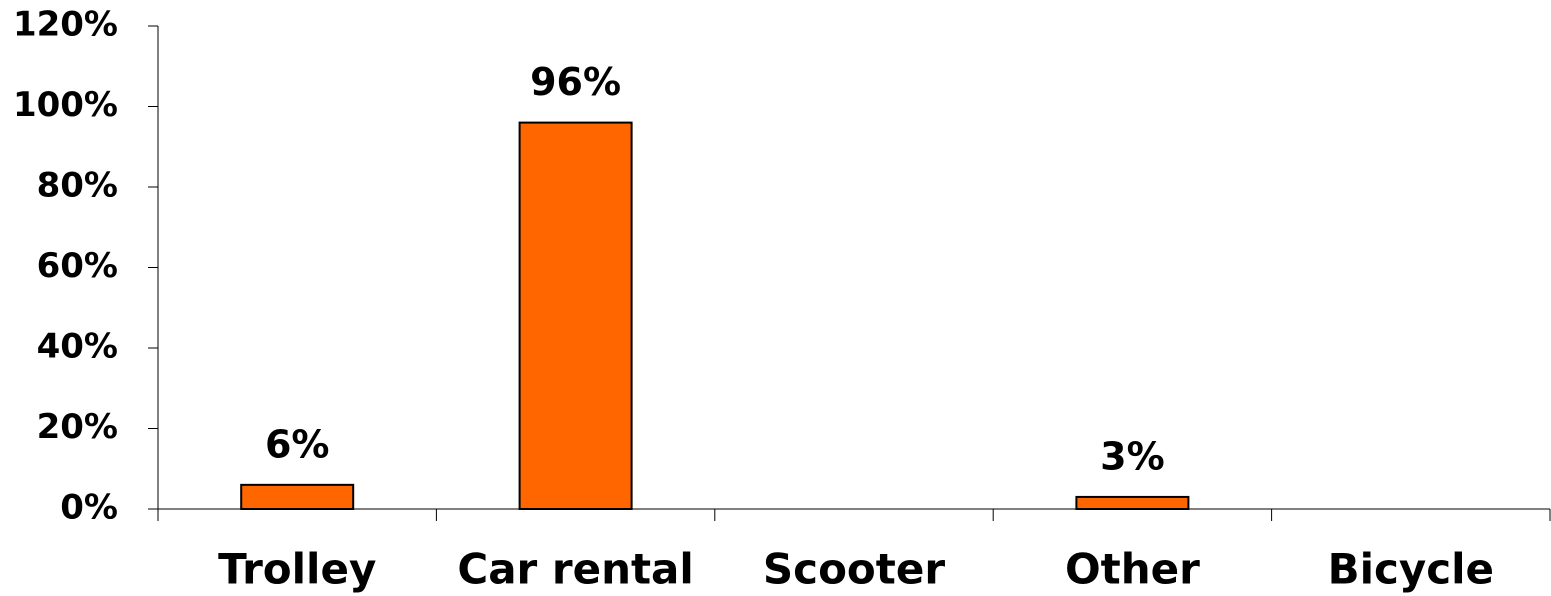  What do you see at coordinates (575, 569) in the screenshot?
I see `x-tick-label: Car rental` at bounding box center [575, 569].